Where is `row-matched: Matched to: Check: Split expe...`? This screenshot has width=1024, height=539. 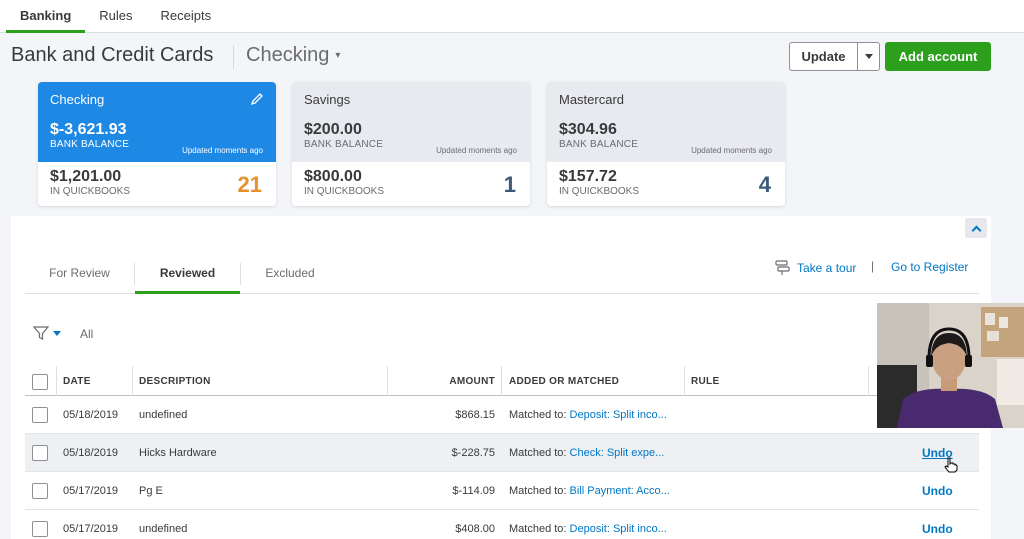
row-matched: Matched to: Check: Split expe... is located at coordinates (594, 453).